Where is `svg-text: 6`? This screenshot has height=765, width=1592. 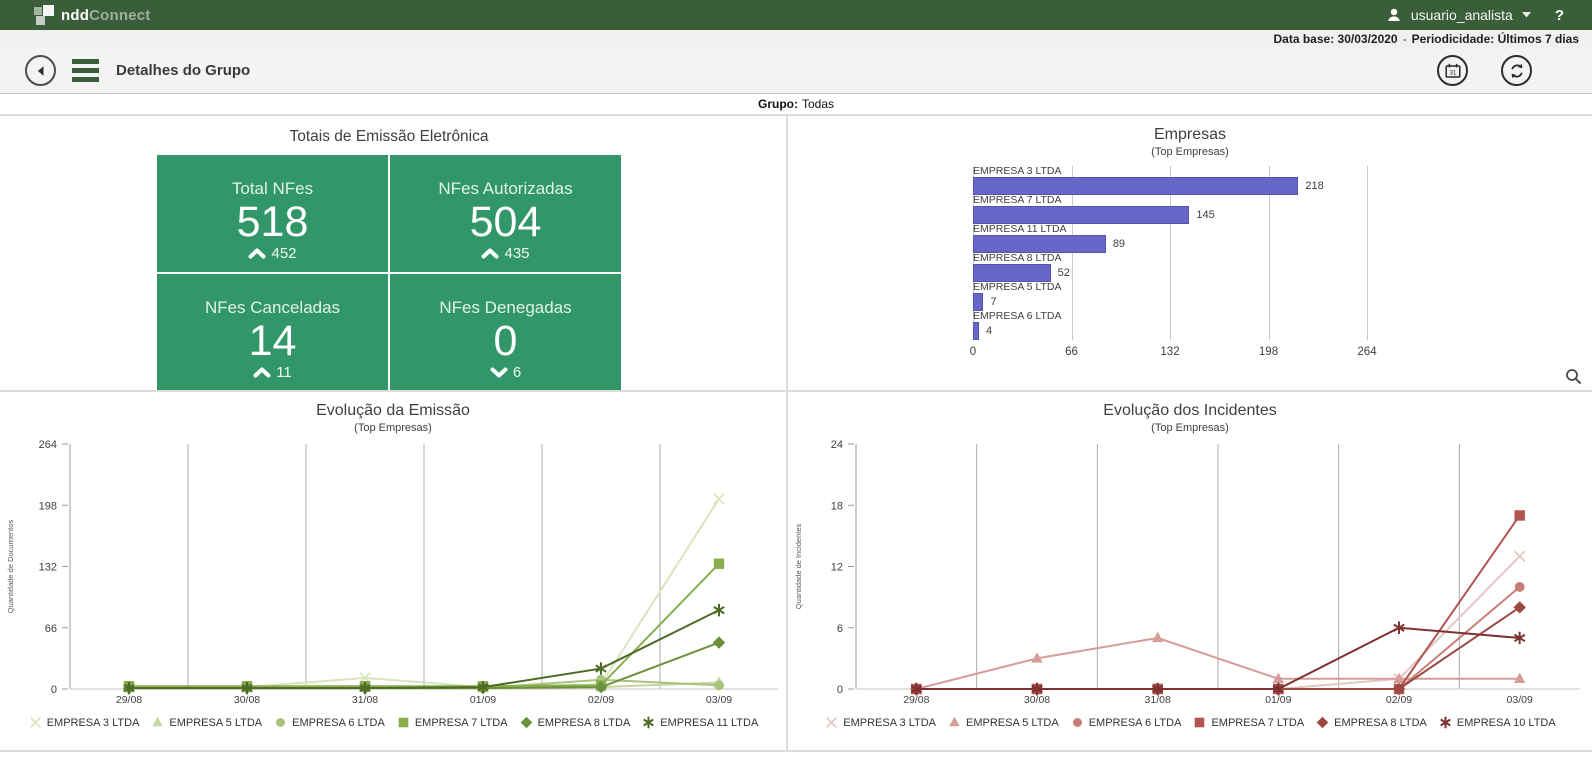
svg-text: 6 is located at coordinates (840, 629).